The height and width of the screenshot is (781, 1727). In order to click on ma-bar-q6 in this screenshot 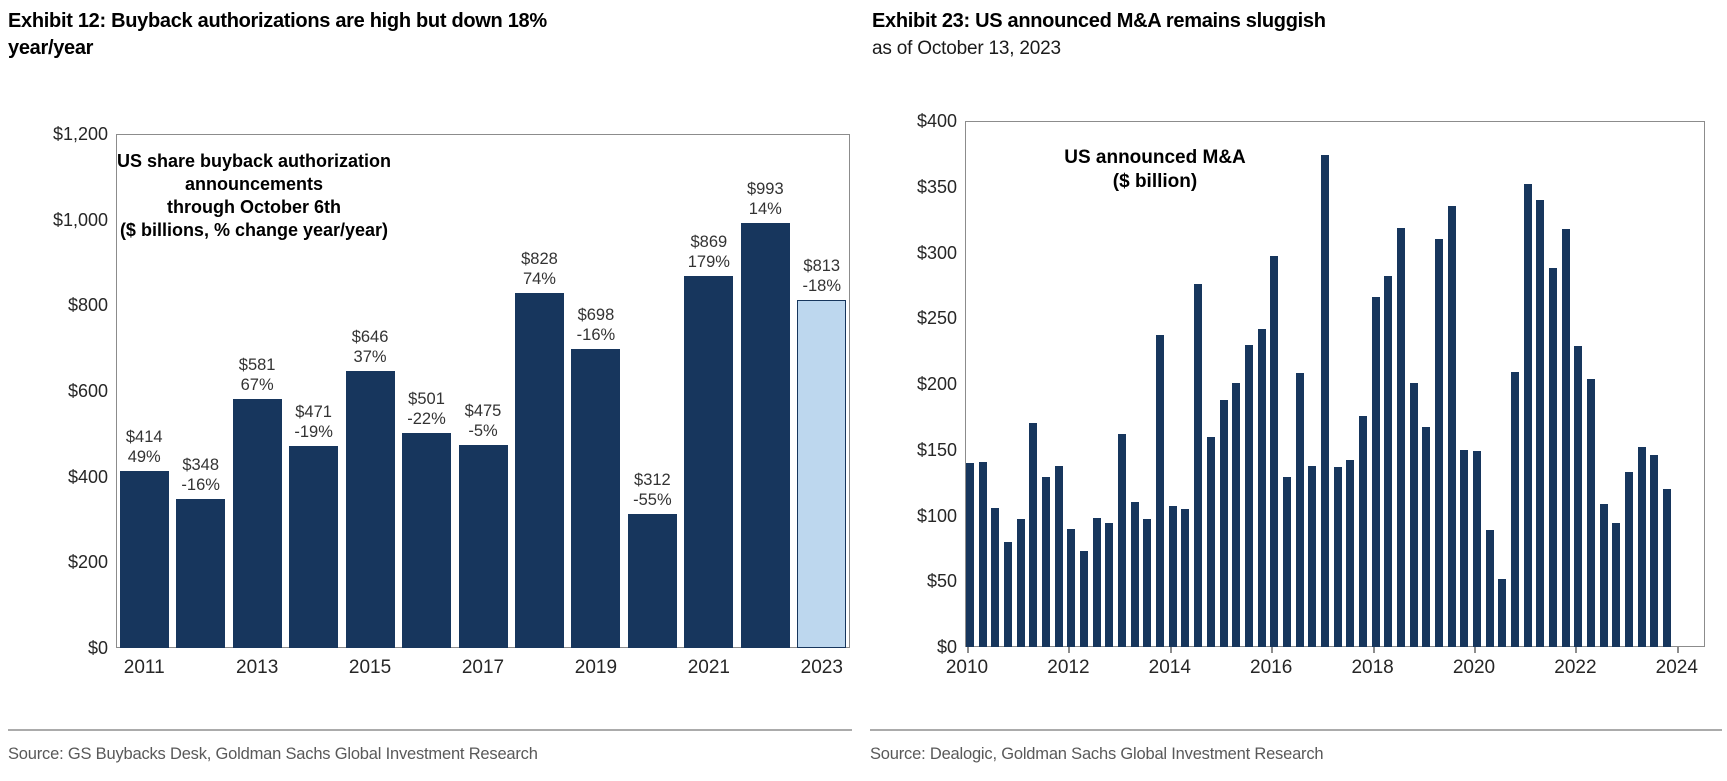, I will do `click(1033, 535)`.